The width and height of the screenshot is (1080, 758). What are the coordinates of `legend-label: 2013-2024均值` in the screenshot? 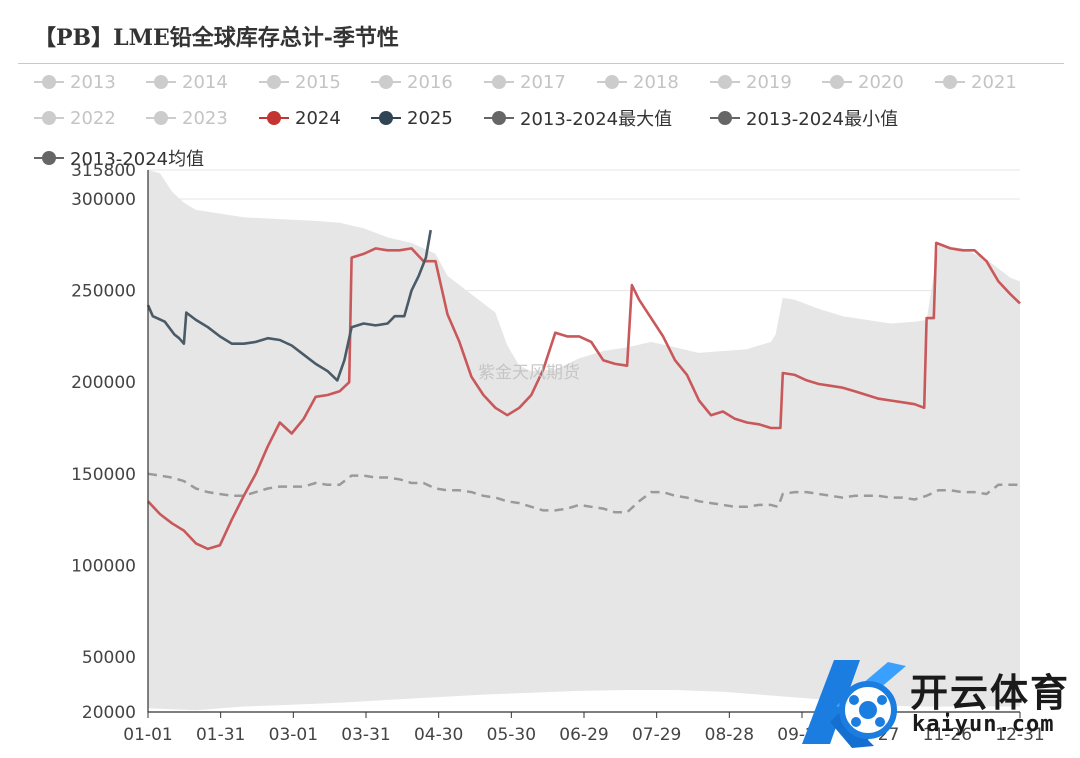 It's located at (137, 159).